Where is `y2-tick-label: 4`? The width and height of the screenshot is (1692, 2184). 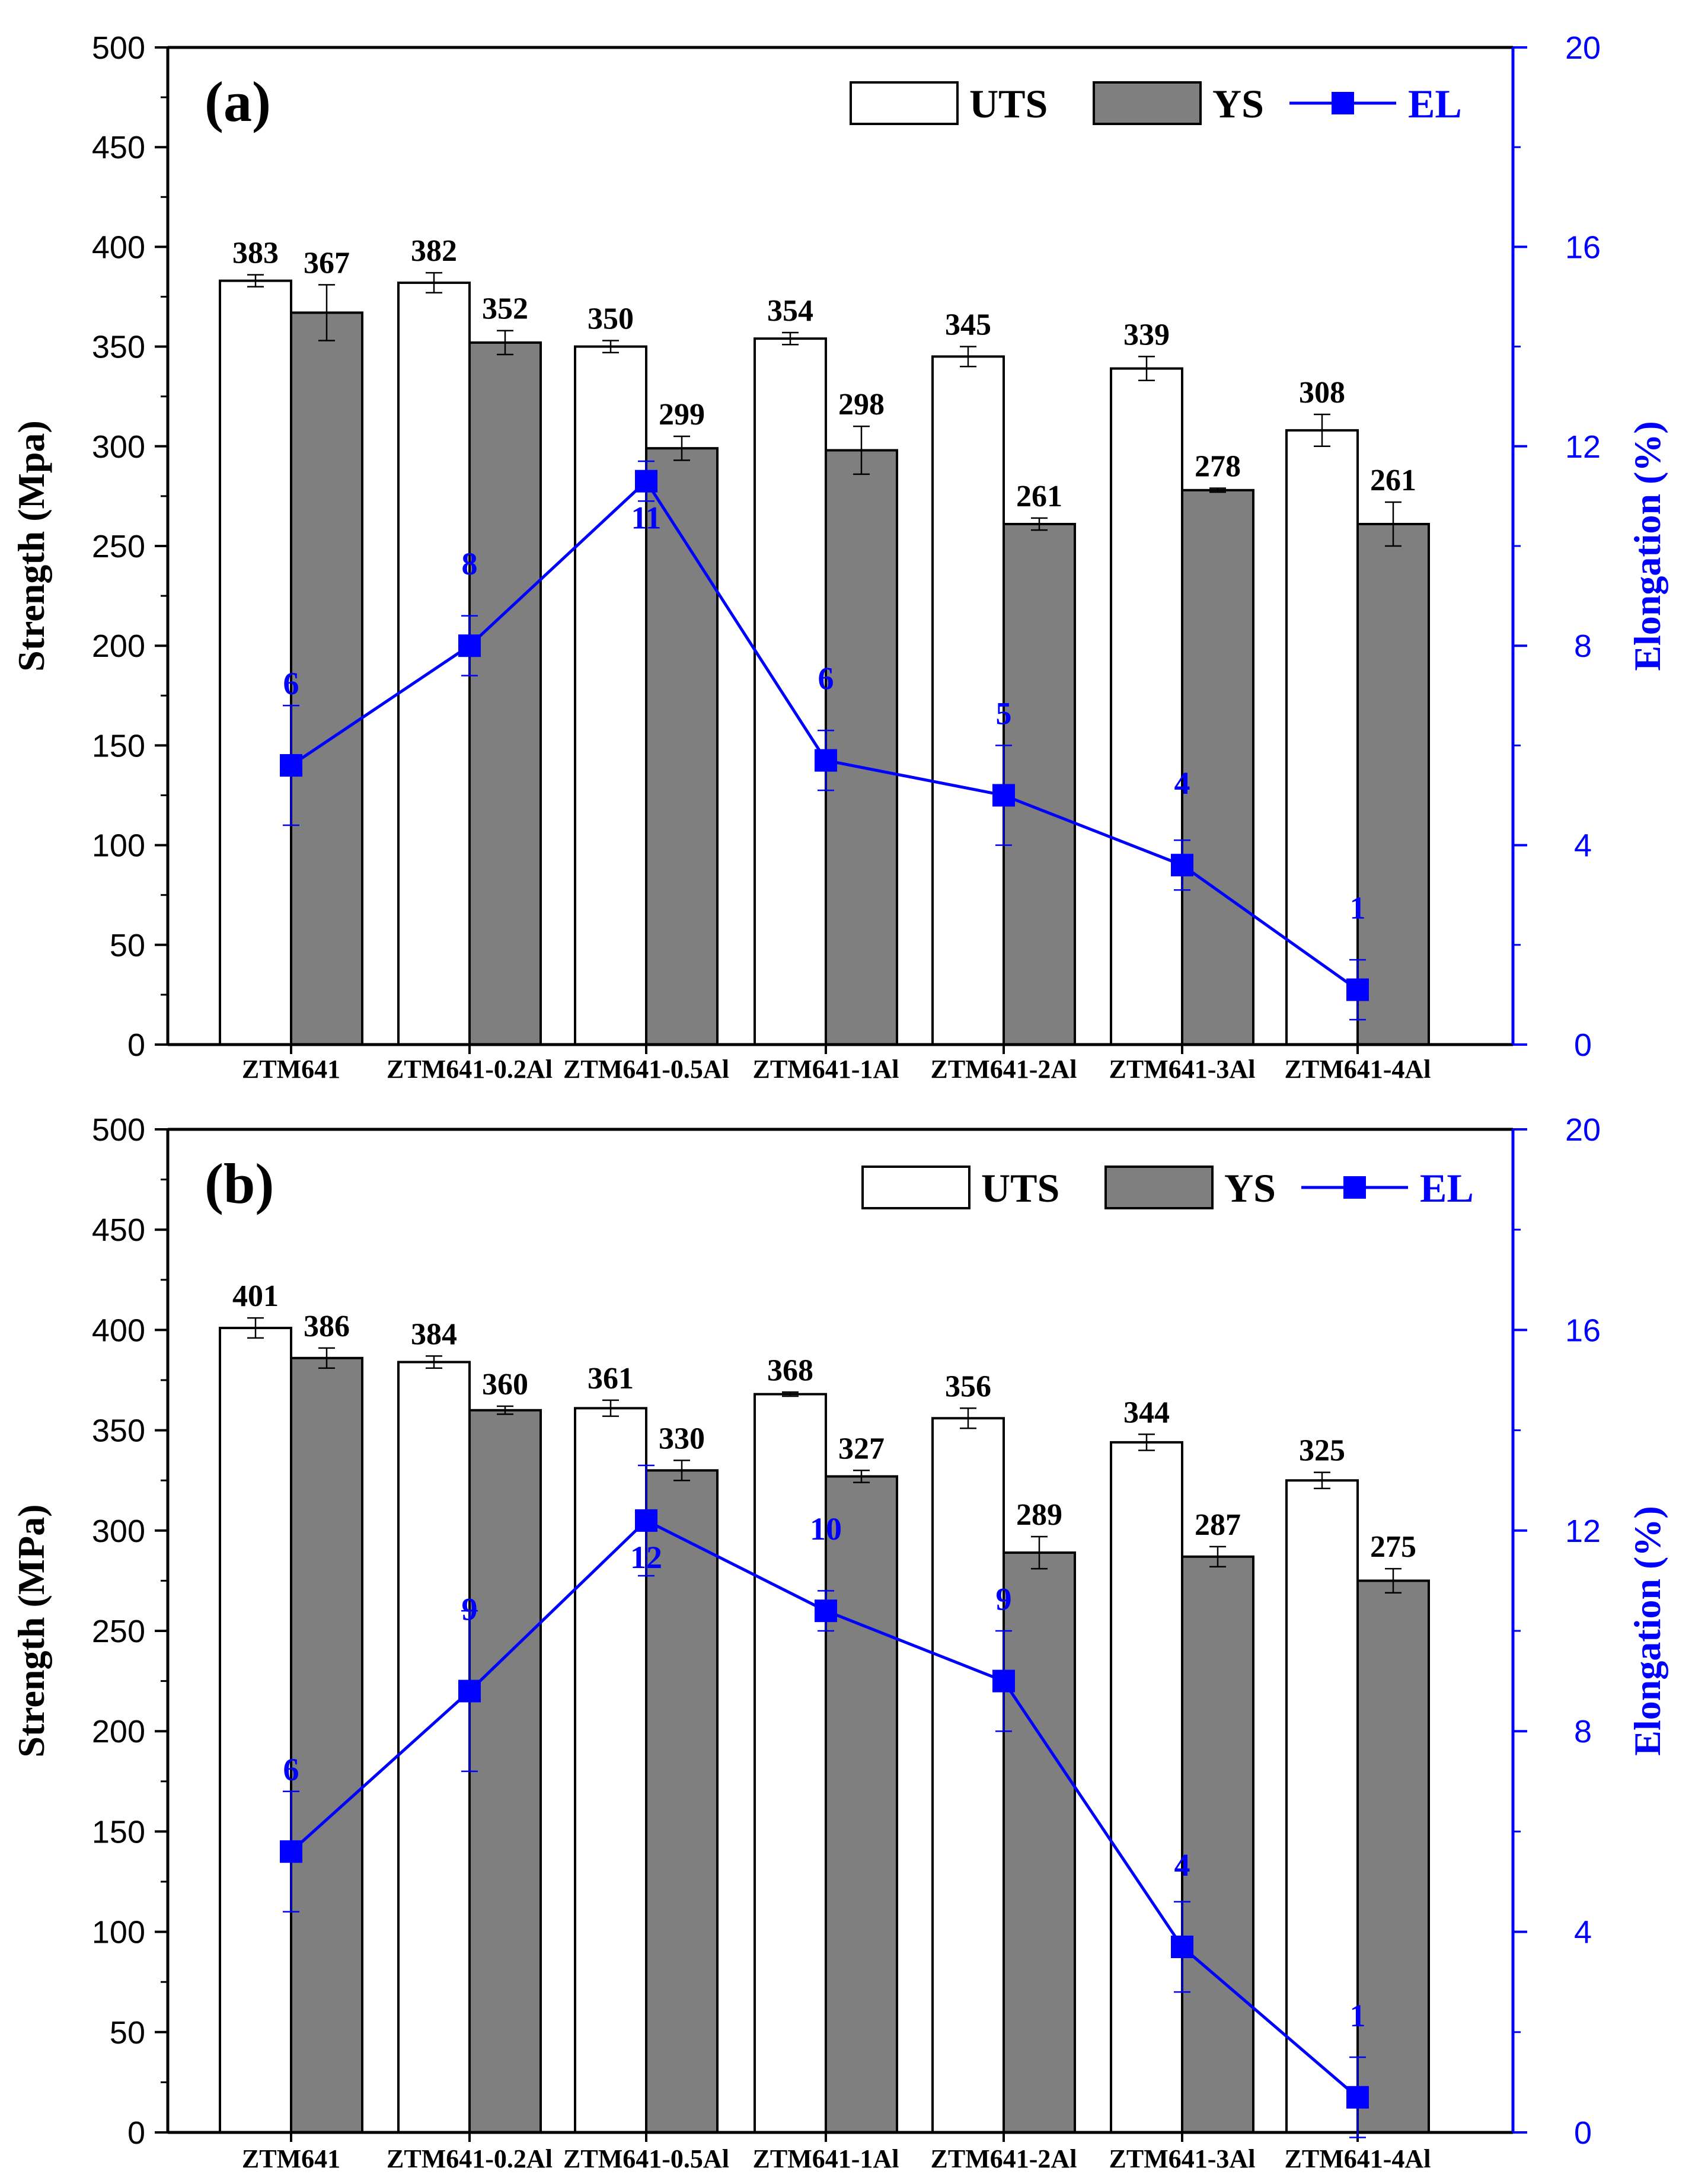
y2-tick-label: 4 is located at coordinates (1583, 1933).